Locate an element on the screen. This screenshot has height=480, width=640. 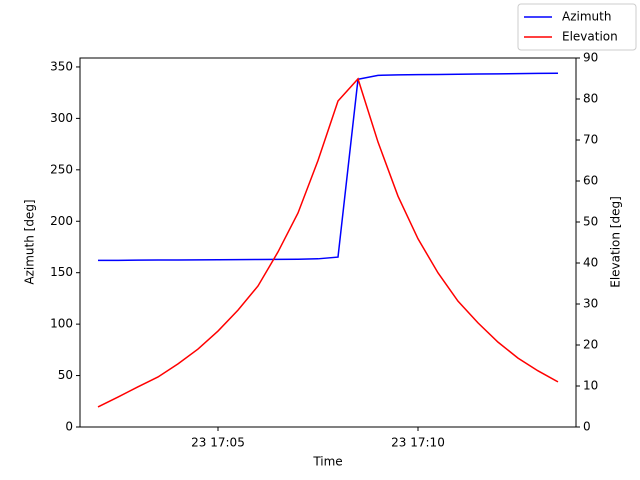
y-tick-label: 350 is located at coordinates (61, 66).